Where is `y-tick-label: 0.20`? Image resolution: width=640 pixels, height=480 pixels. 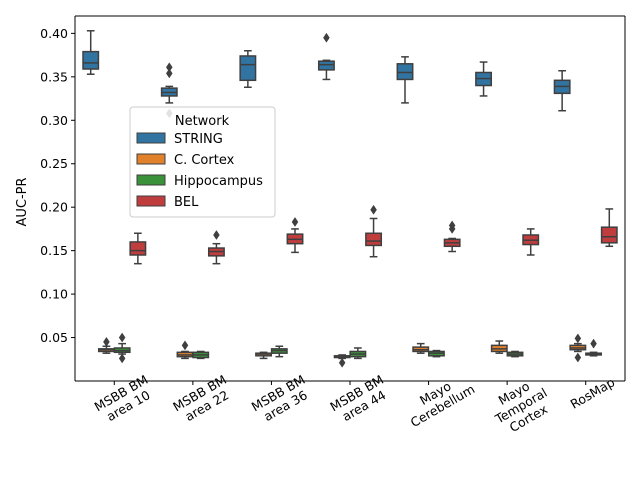 y-tick-label: 0.20 is located at coordinates (54, 207).